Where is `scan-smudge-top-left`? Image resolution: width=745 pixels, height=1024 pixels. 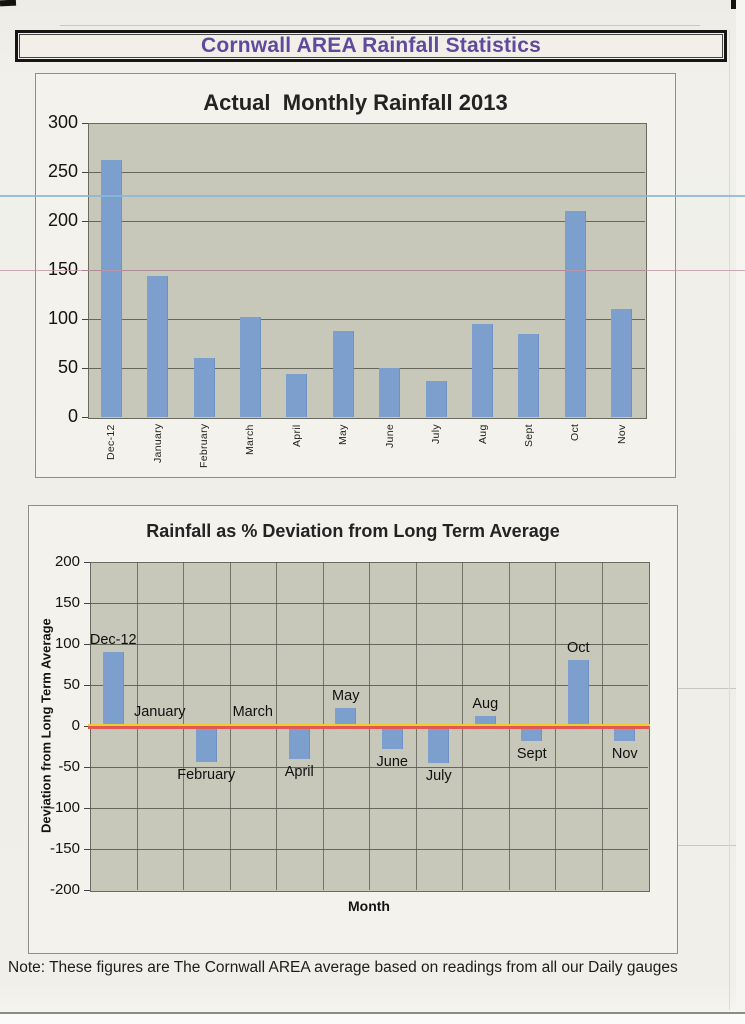 scan-smudge-top-left is located at coordinates (8, 3).